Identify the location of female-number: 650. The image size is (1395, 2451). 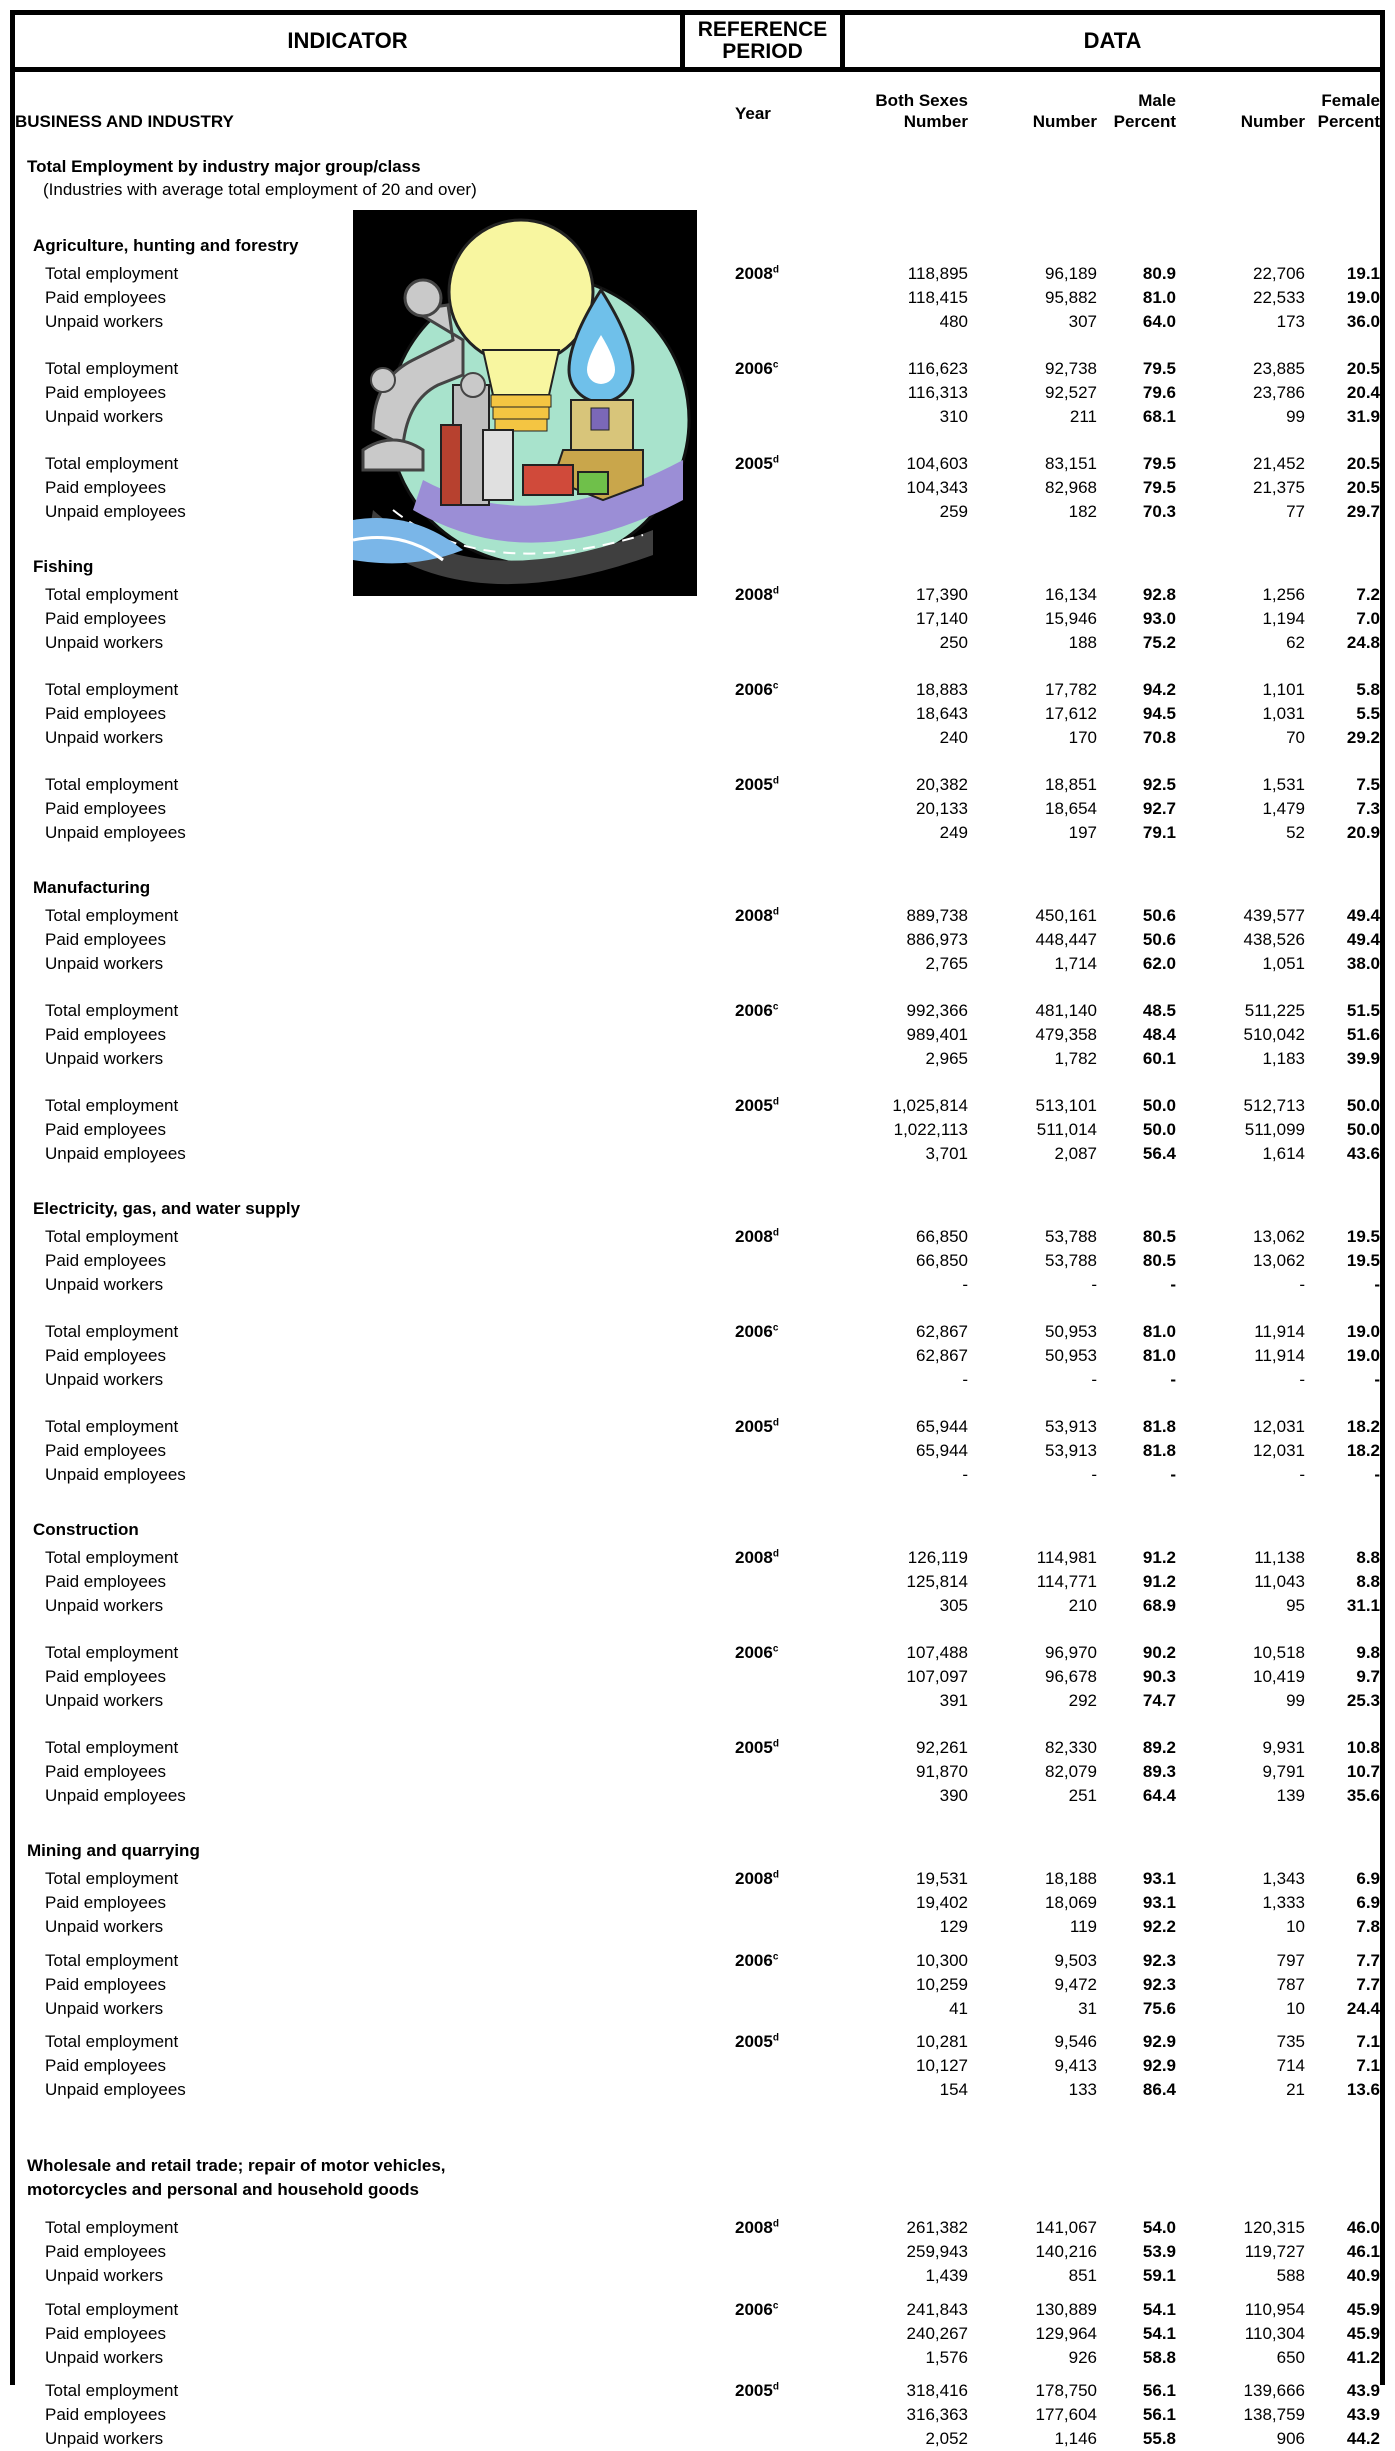
(1290, 2357).